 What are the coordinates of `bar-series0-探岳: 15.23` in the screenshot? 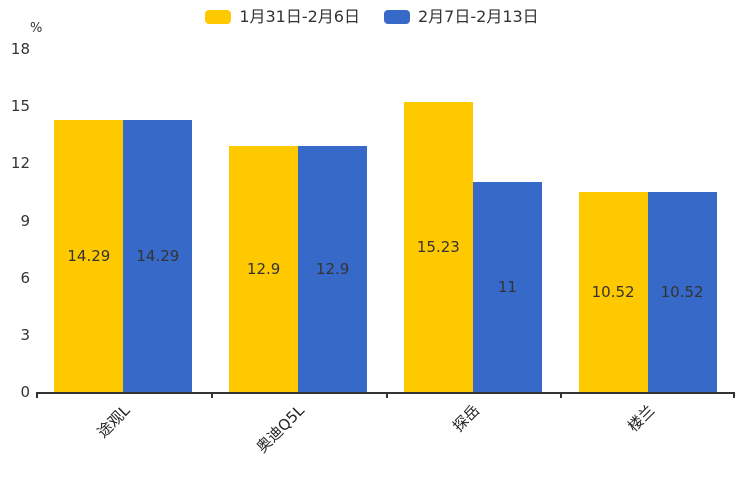 It's located at (438, 246).